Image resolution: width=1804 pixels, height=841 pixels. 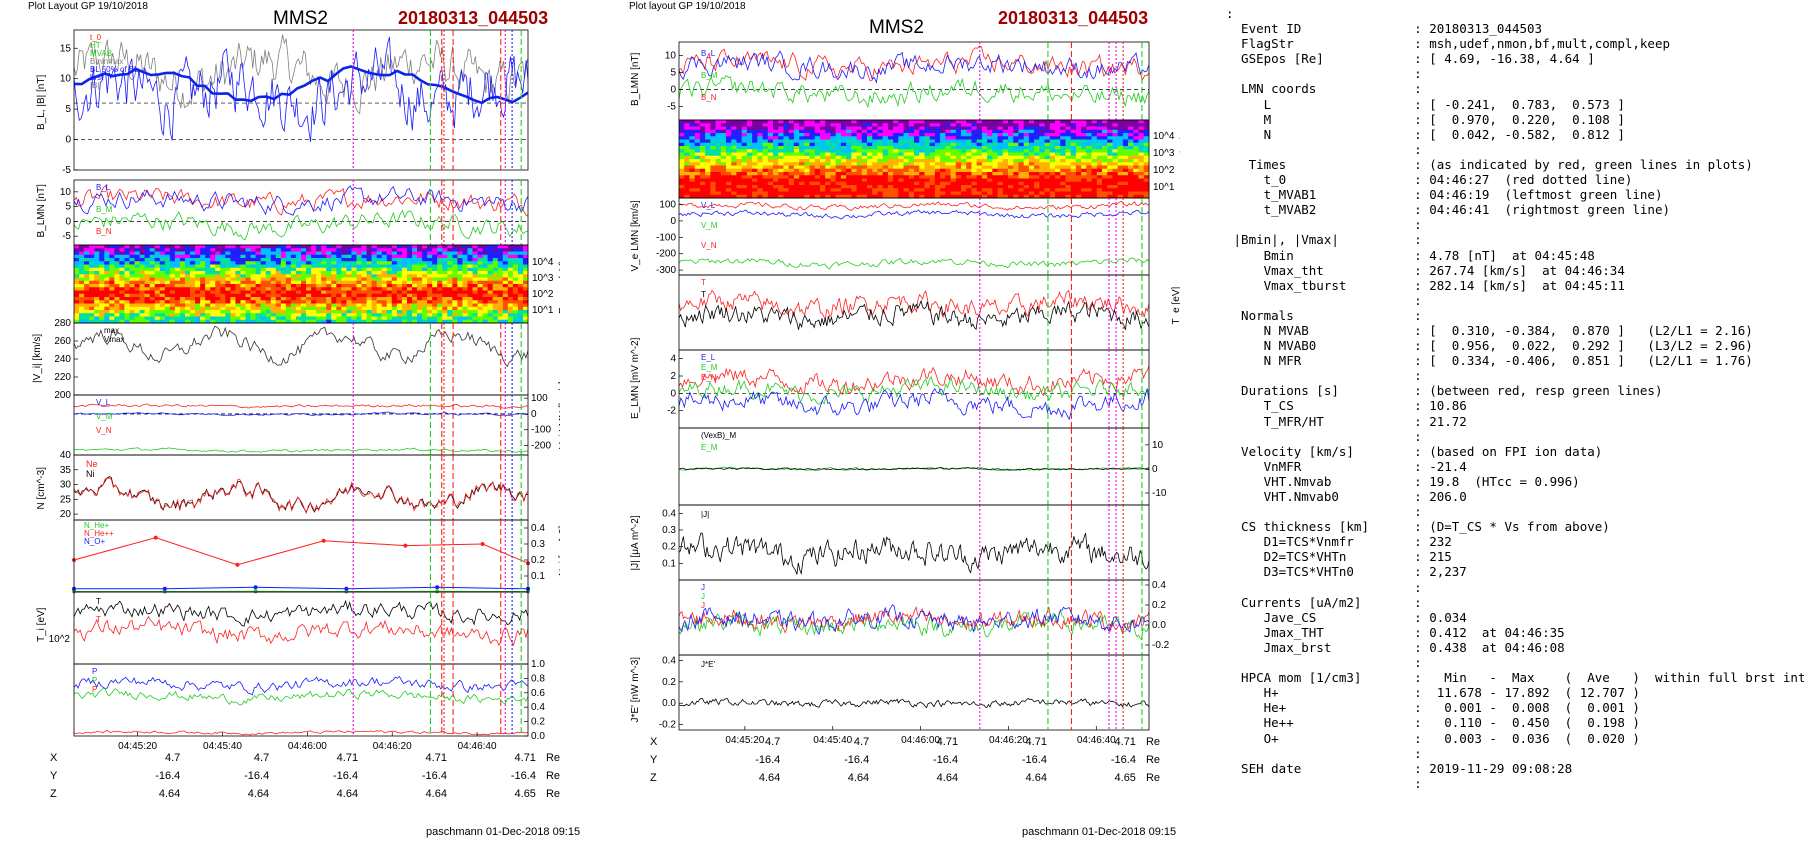 What do you see at coordinates (668, 725) in the screenshot?
I see `je-ytick-label: -0.2` at bounding box center [668, 725].